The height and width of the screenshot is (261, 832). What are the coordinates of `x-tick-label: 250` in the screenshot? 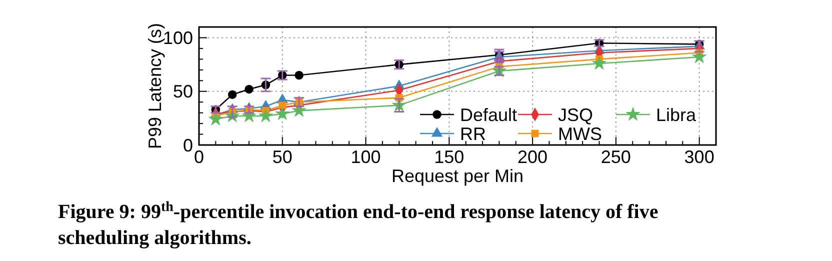 It's located at (615, 157).